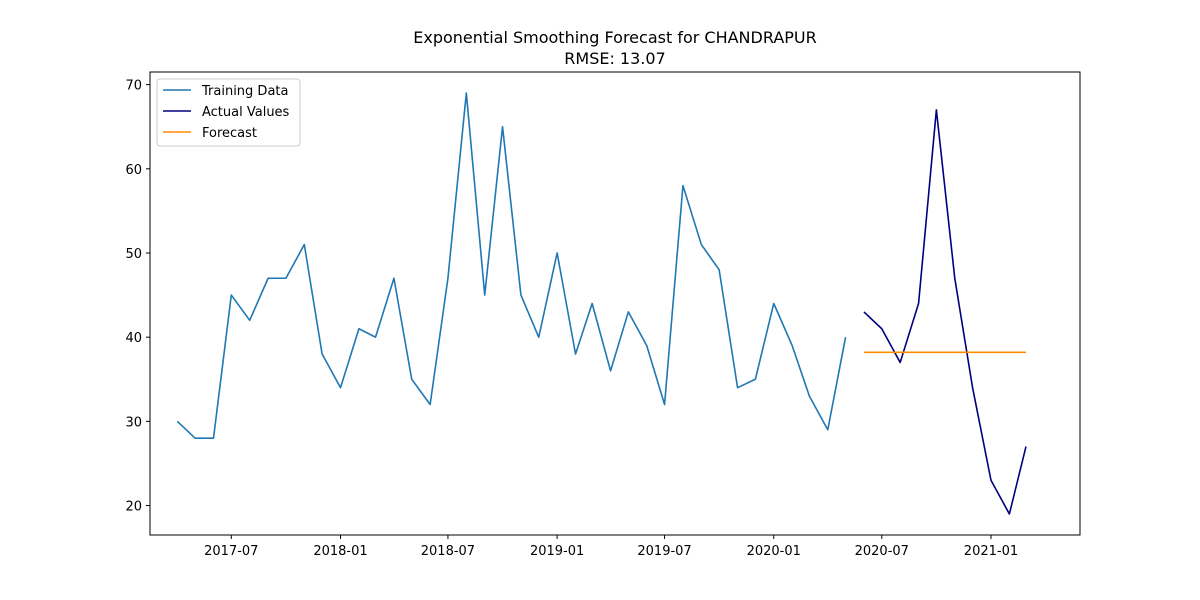 The image size is (1200, 600). Describe the element at coordinates (231, 551) in the screenshot. I see `x-tick-label: 2017-07` at that location.